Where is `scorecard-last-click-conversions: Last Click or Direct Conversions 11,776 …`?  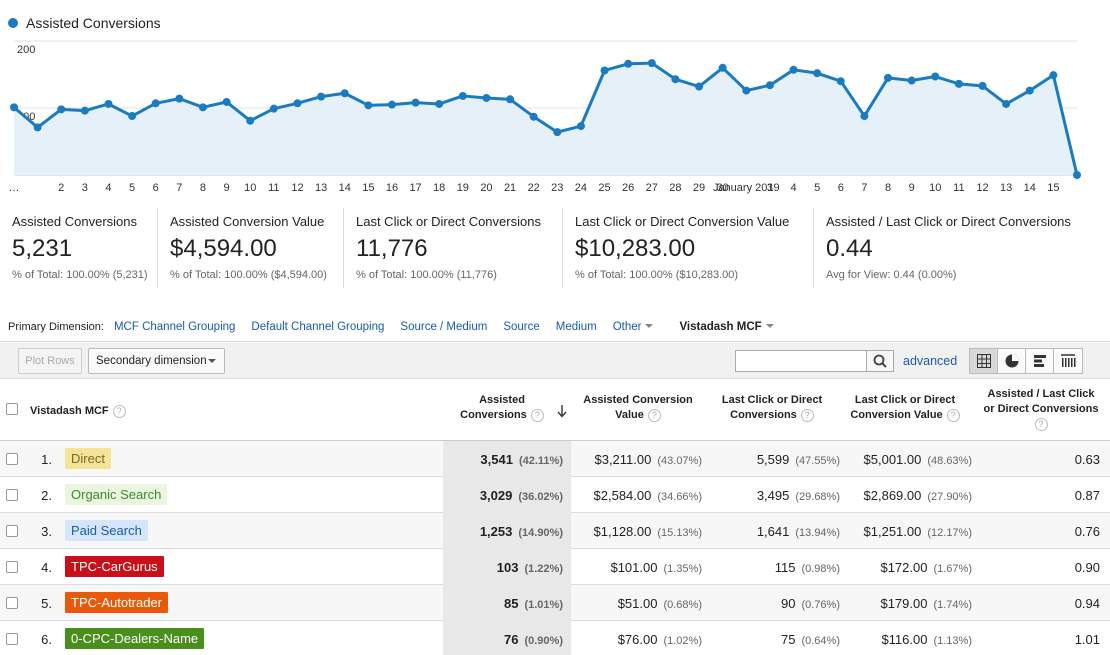
scorecard-last-click-conversions: Last Click or Direct Conversions 11,776 … is located at coordinates (453, 248).